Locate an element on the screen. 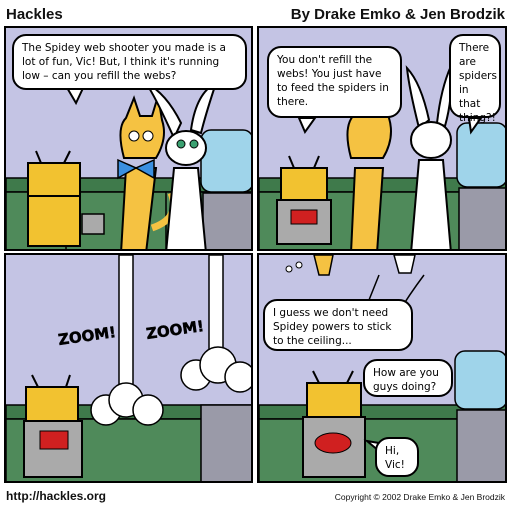 The image size is (511, 507). comic-title: Hackles is located at coordinates (34, 14).